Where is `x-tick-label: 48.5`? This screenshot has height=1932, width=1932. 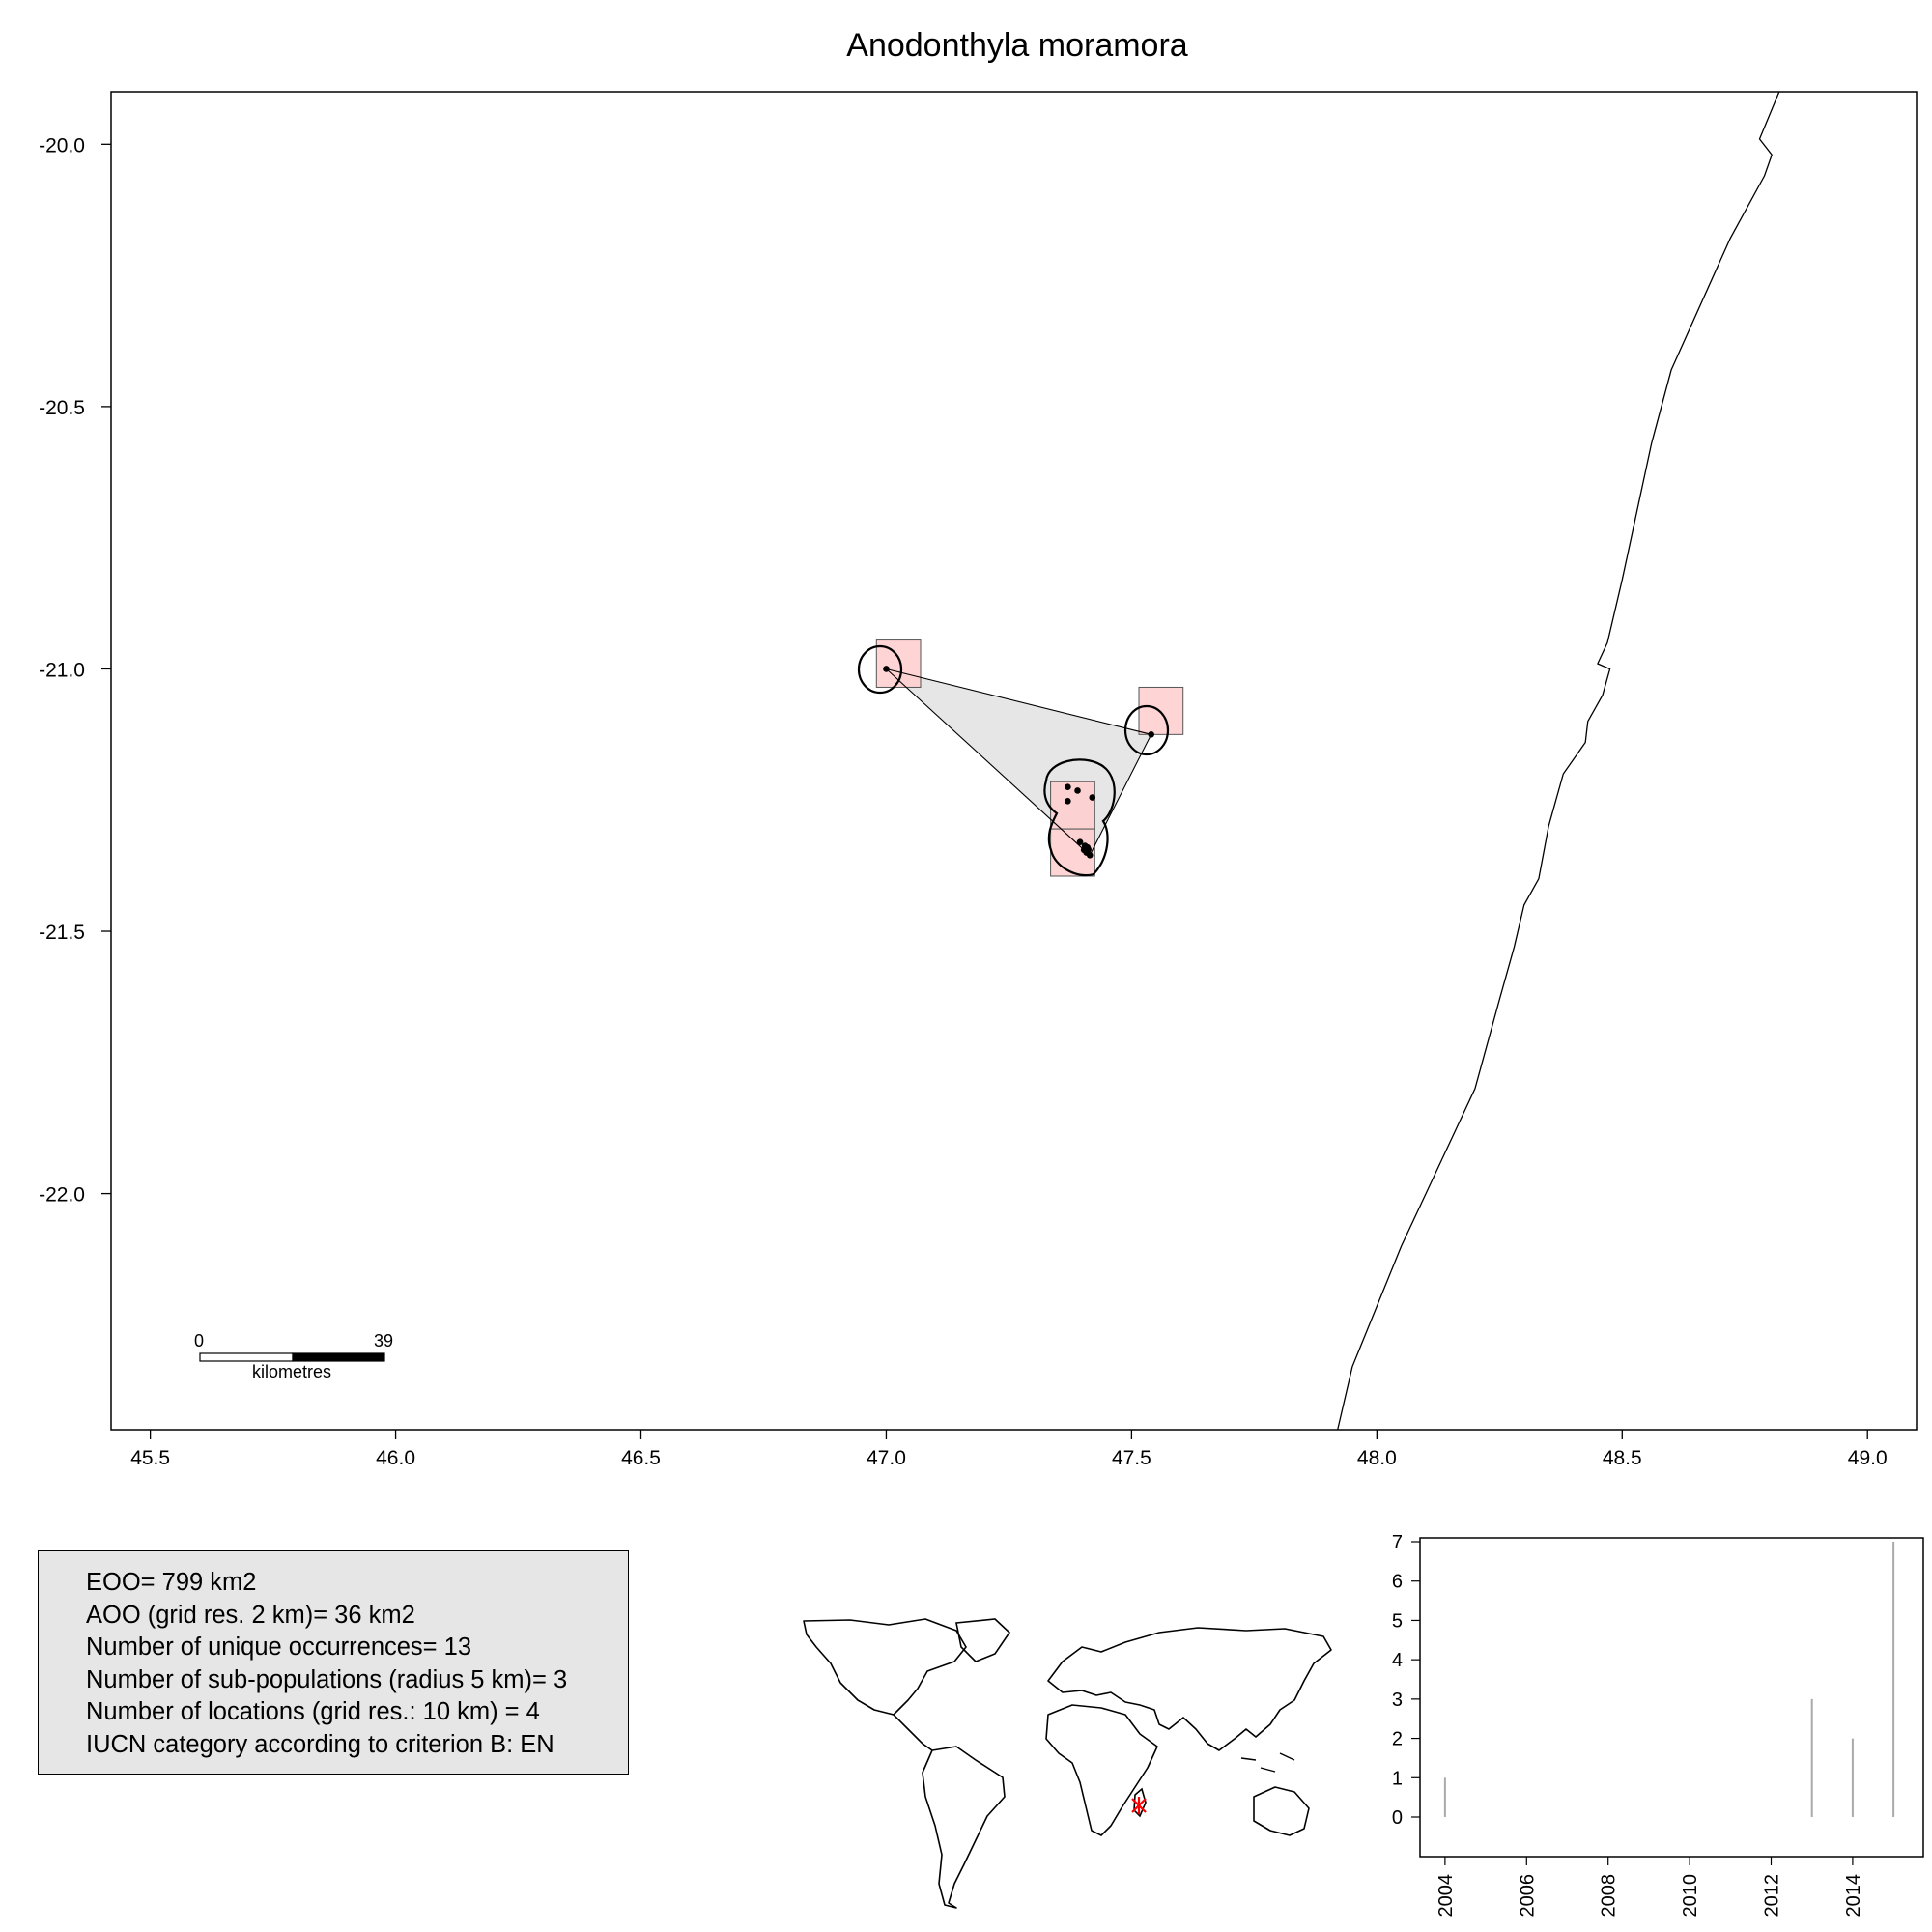
x-tick-label: 48.5 is located at coordinates (1622, 1458).